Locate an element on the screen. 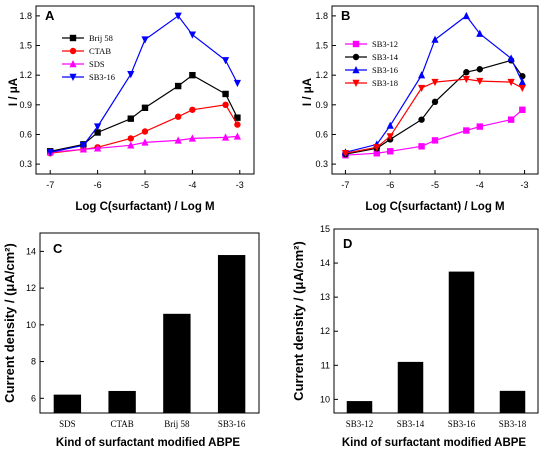  panel-c-y-tick-label: 8 is located at coordinates (33, 362).